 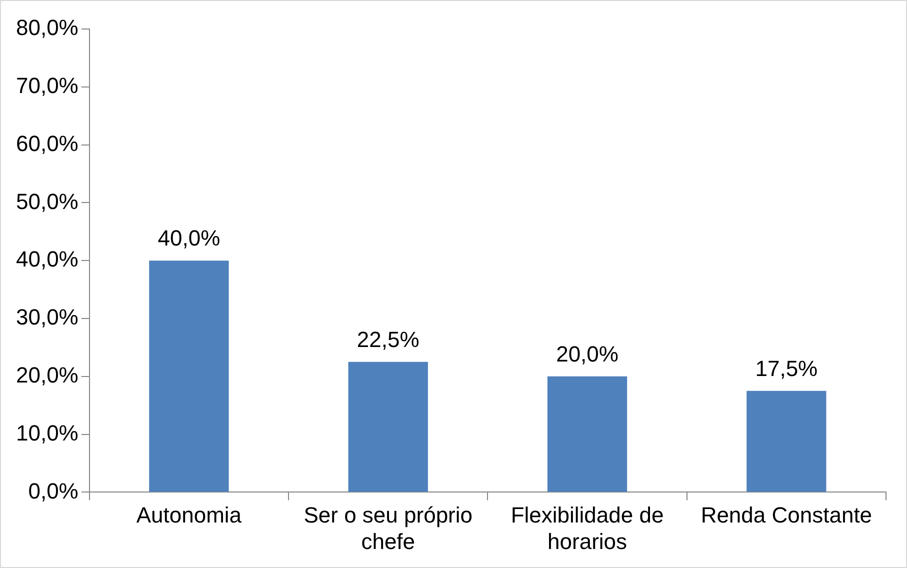 What do you see at coordinates (587, 353) in the screenshot?
I see `data-label: 20,0%` at bounding box center [587, 353].